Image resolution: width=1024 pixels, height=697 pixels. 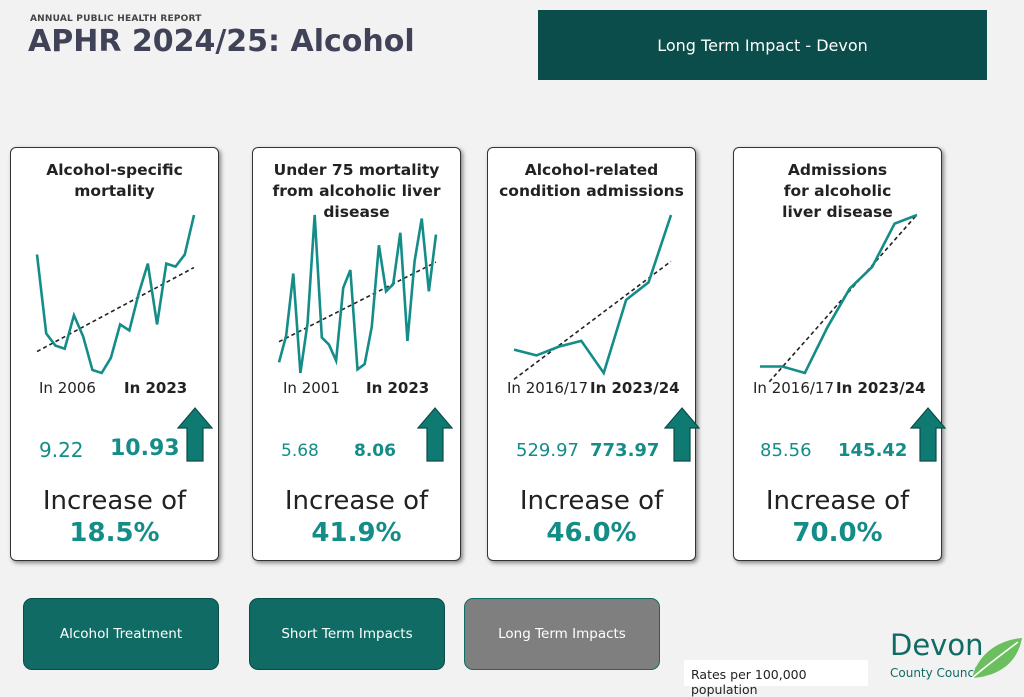 What do you see at coordinates (762, 45) in the screenshot?
I see `section-banner: Long Term Impact - Devon` at bounding box center [762, 45].